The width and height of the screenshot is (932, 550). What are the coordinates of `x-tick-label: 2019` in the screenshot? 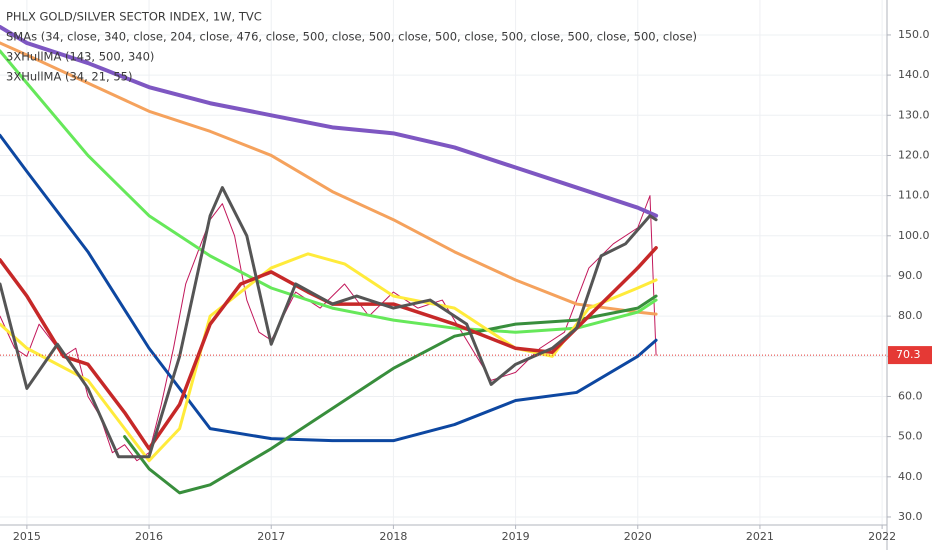 It's located at (516, 536).